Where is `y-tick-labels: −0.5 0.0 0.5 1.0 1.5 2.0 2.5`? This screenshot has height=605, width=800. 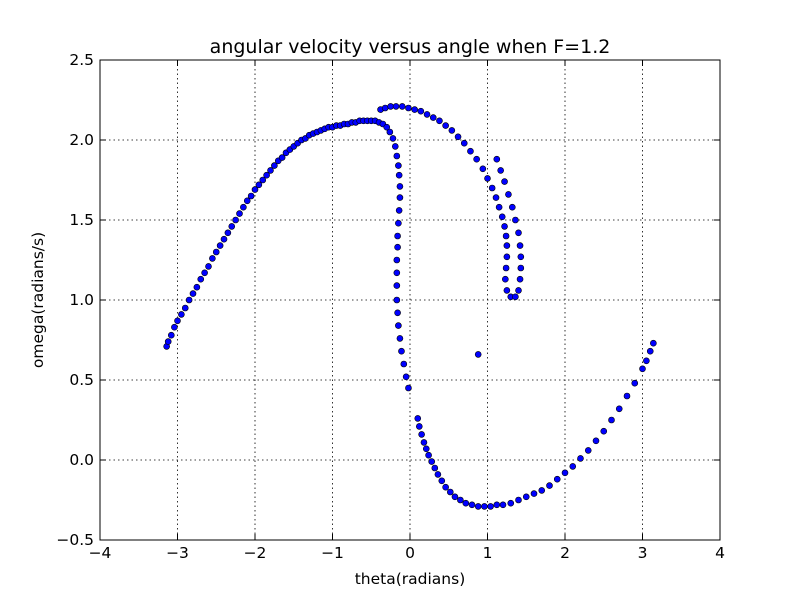 y-tick-labels: −0.5 0.0 0.5 1.0 1.5 2.0 2.5 is located at coordinates (75, 300).